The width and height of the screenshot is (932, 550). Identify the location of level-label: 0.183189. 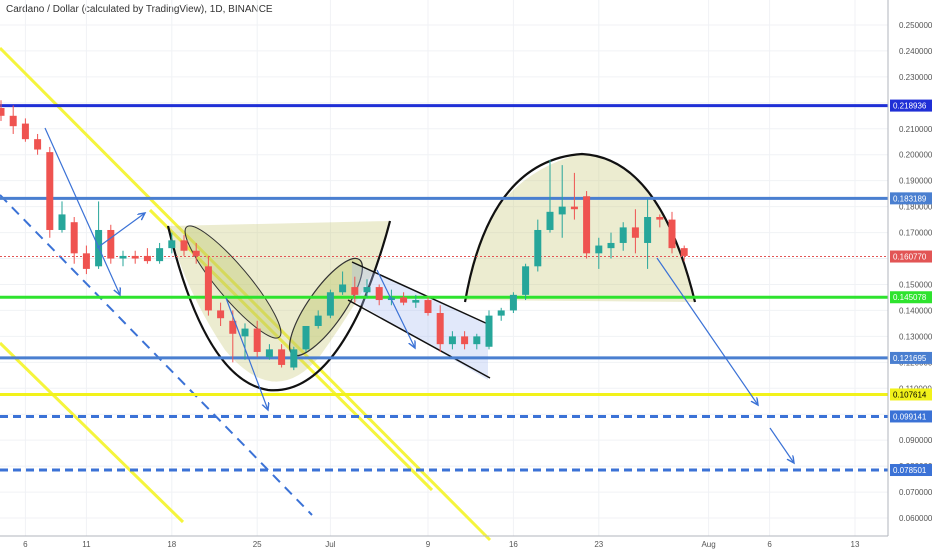
(910, 198).